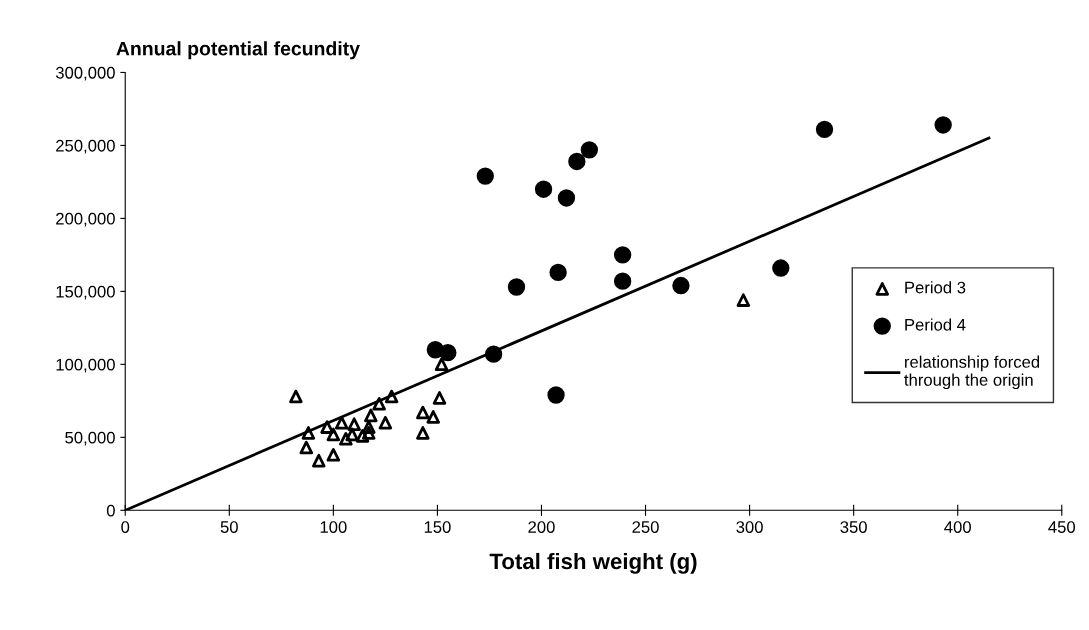 The image size is (1089, 630). I want to click on x-tick-label: 350, so click(853, 527).